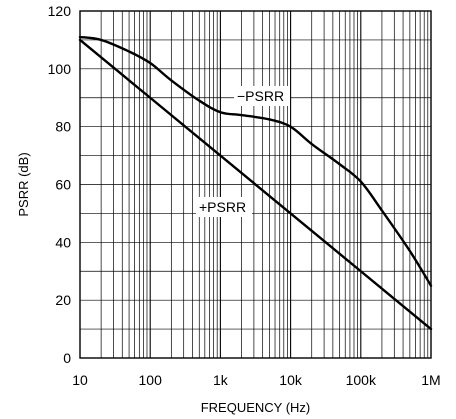 The height and width of the screenshot is (419, 456). What do you see at coordinates (60, 11) in the screenshot?
I see `y-tick-label: 120` at bounding box center [60, 11].